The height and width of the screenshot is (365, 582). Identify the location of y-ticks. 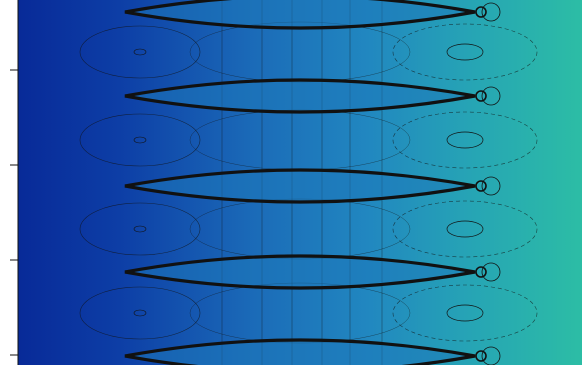
(14, 212).